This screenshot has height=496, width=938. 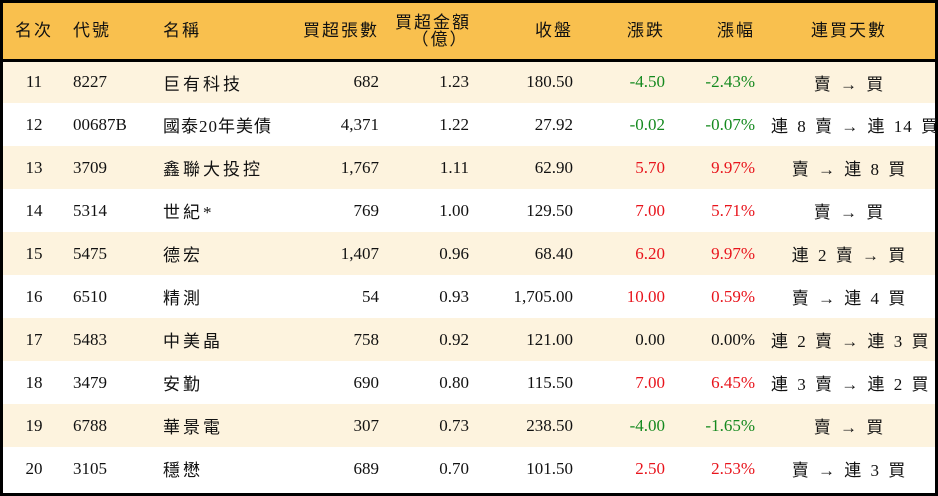 I want to click on cell-code: 3105, so click(x=90, y=468).